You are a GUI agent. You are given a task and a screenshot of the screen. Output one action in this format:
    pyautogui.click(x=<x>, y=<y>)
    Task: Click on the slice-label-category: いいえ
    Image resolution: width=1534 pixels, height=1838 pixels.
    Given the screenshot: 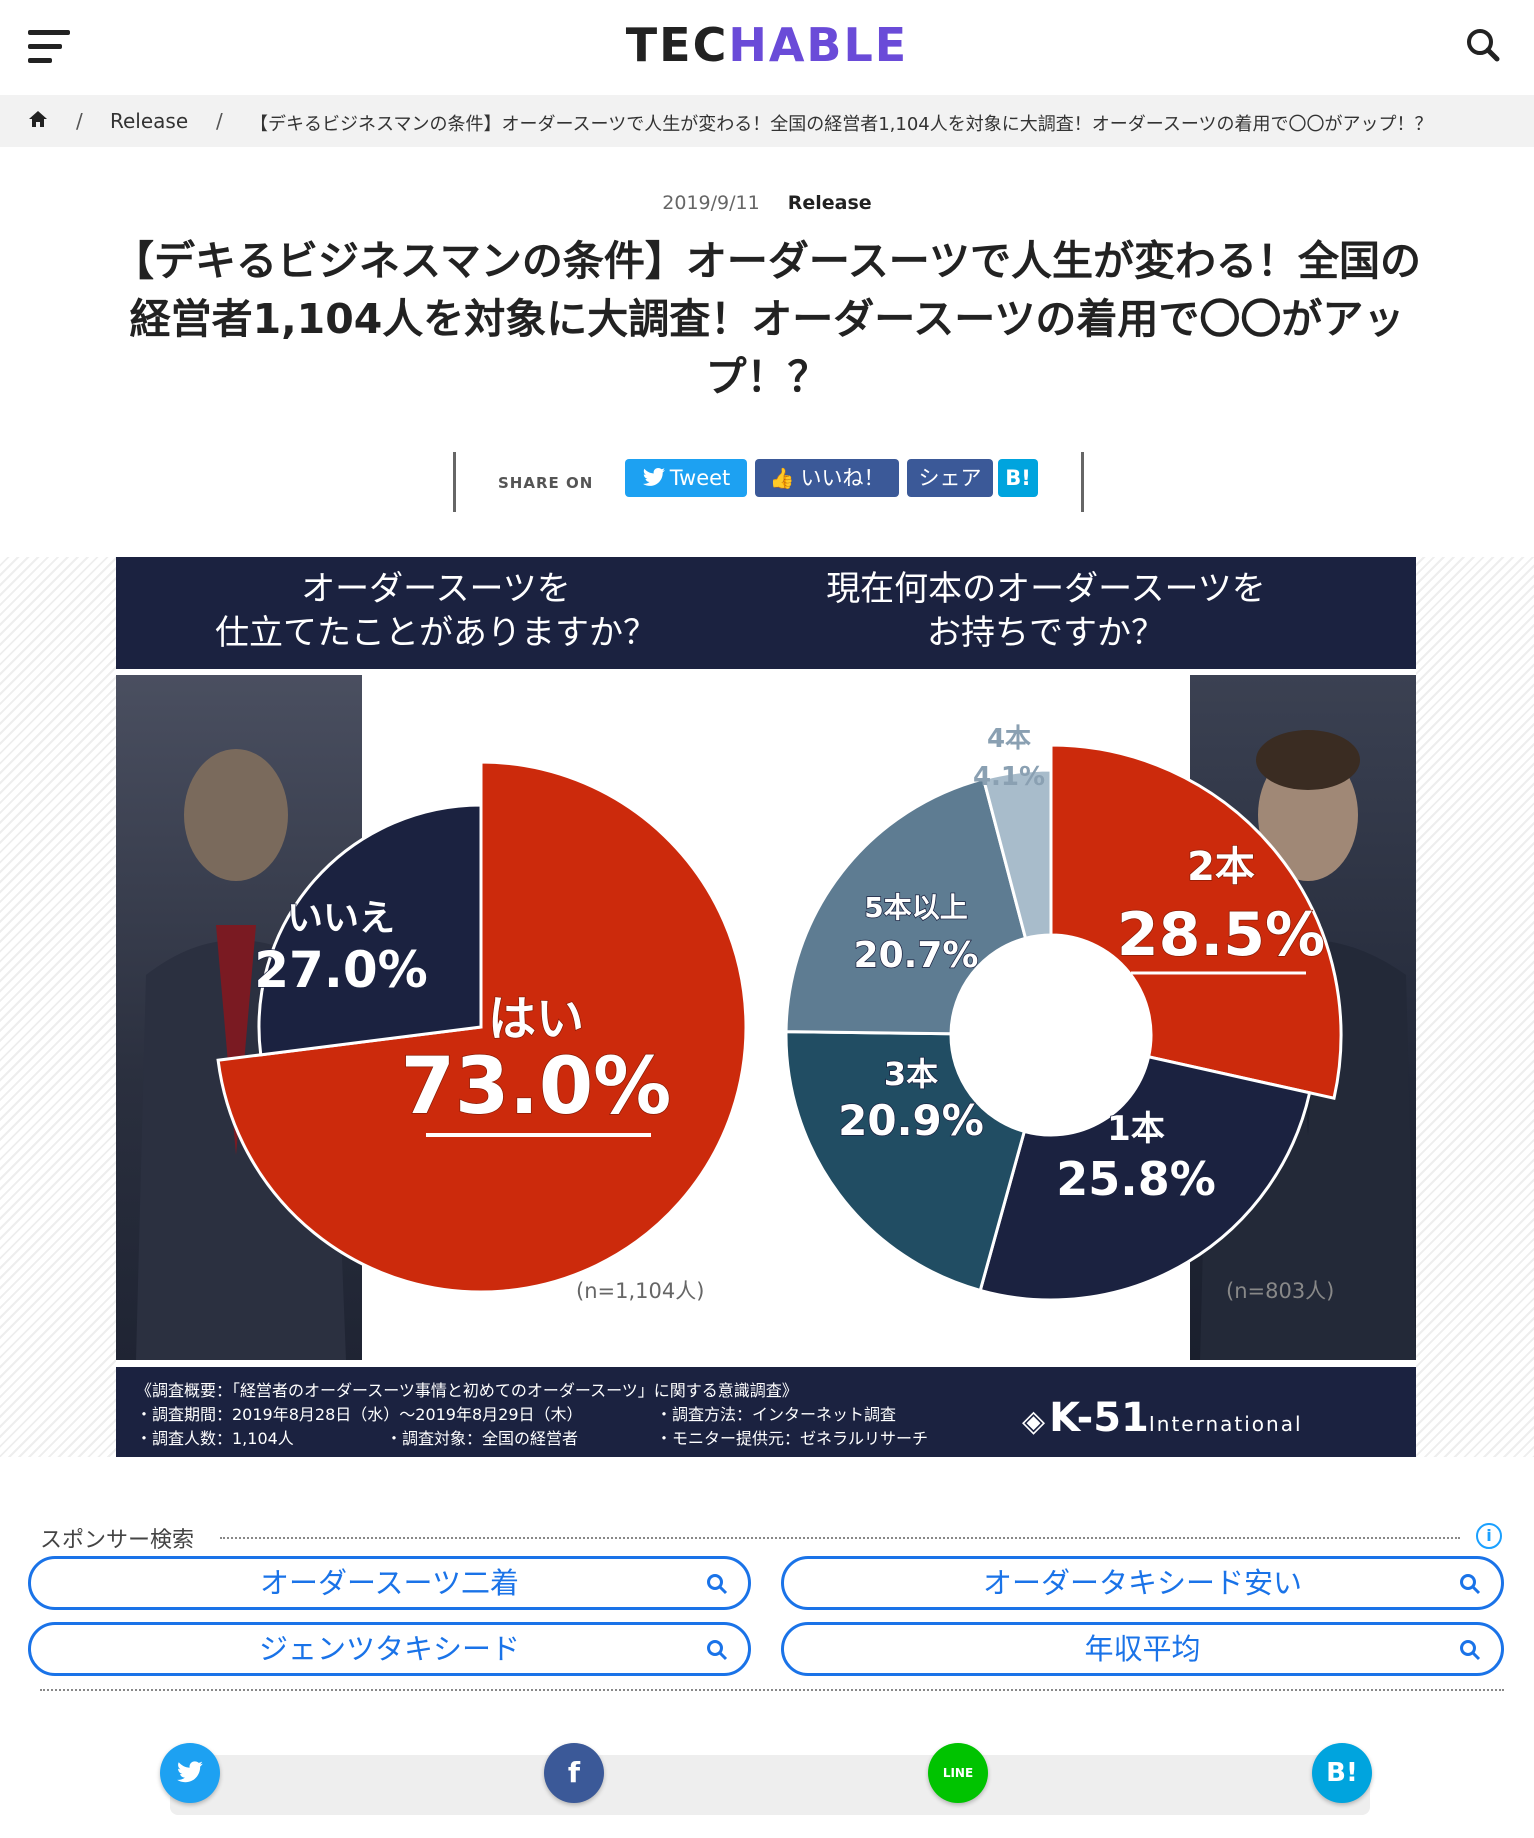 What is the action you would take?
    pyautogui.click(x=341, y=918)
    